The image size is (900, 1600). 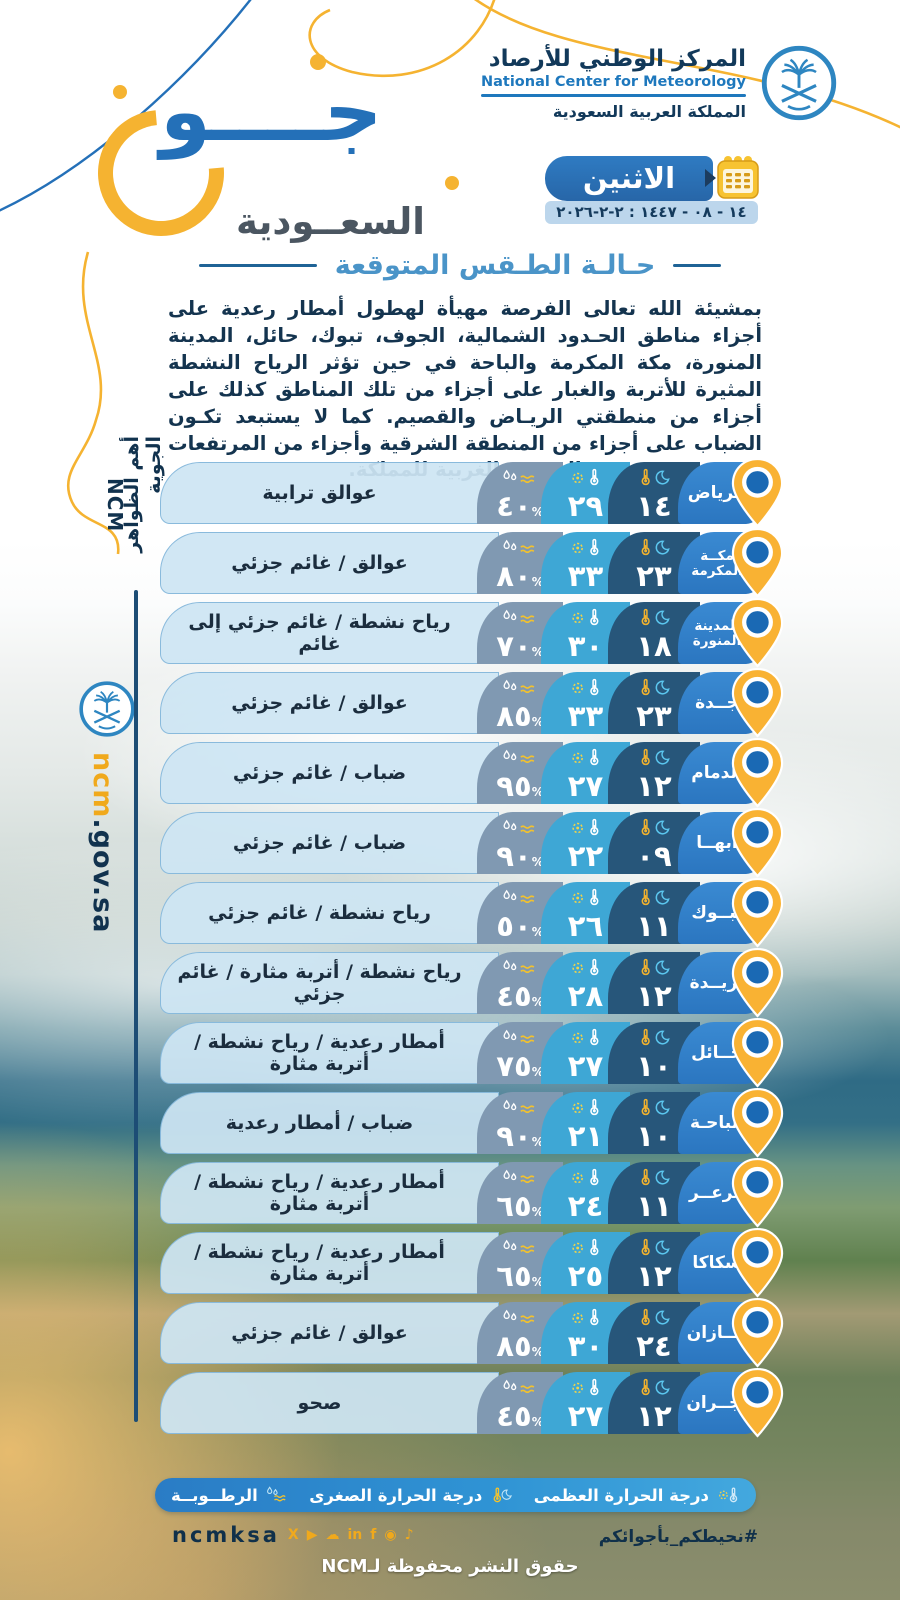 What do you see at coordinates (654, 1346) in the screenshot?
I see `min-temp-value: ٢٤` at bounding box center [654, 1346].